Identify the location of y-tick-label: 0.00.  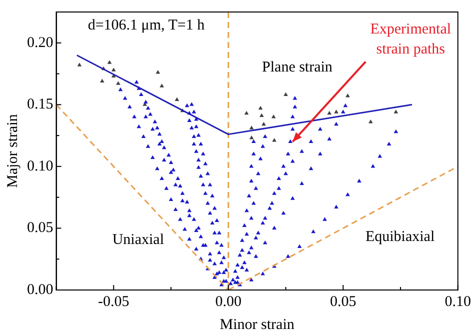
(40, 290).